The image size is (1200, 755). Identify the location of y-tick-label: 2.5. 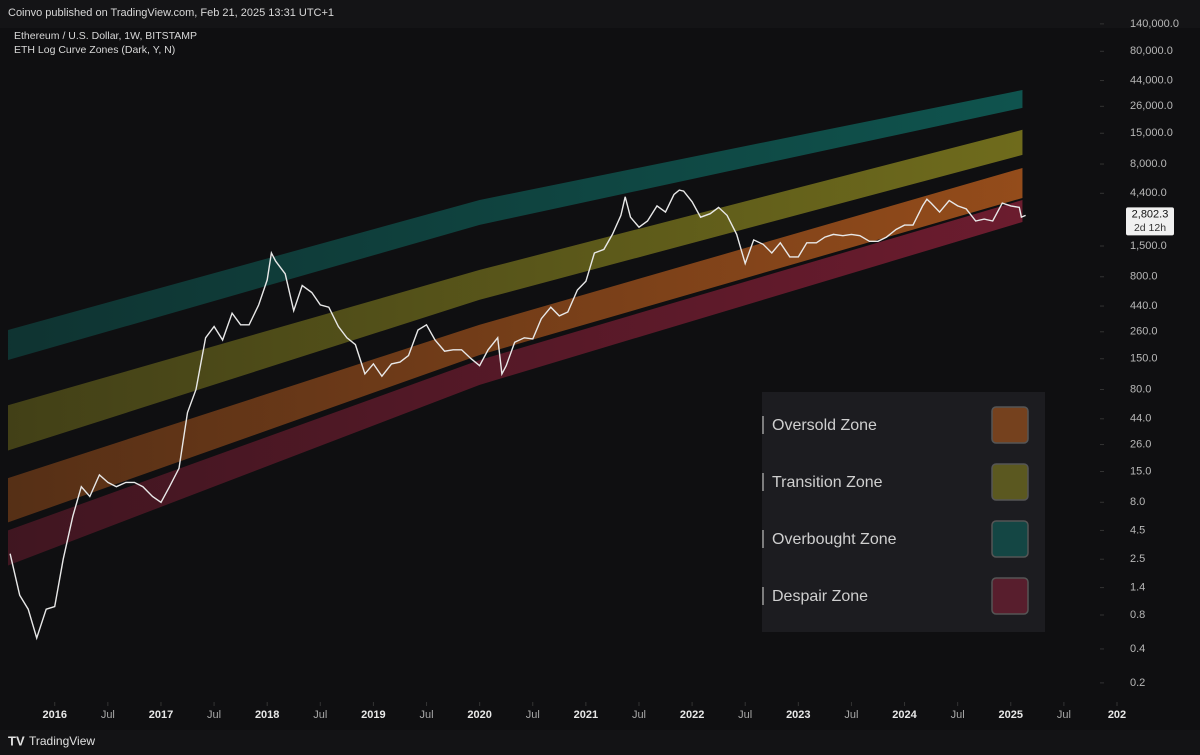
(1137, 559).